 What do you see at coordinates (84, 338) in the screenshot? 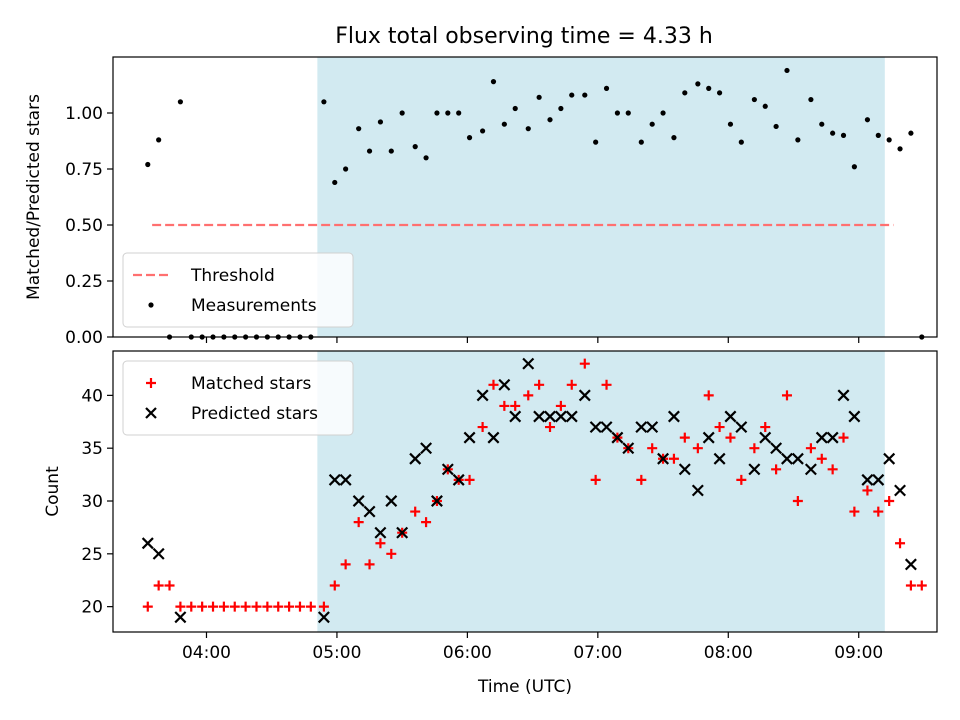
I see `y-tick-label: 0.00` at bounding box center [84, 338].